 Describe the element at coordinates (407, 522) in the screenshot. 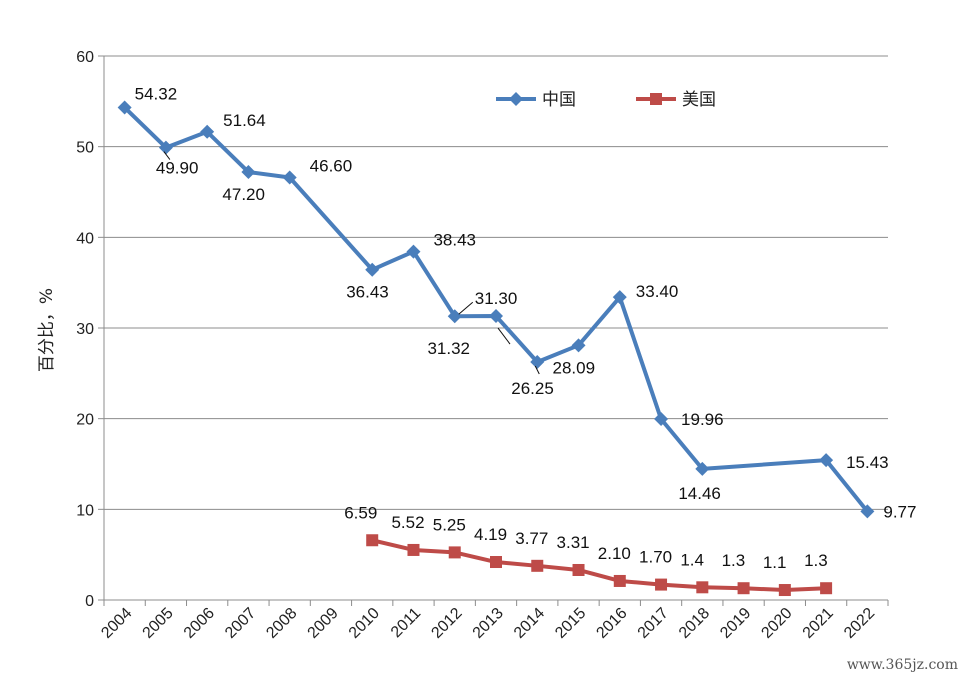

I see `data-label: 5.52` at that location.